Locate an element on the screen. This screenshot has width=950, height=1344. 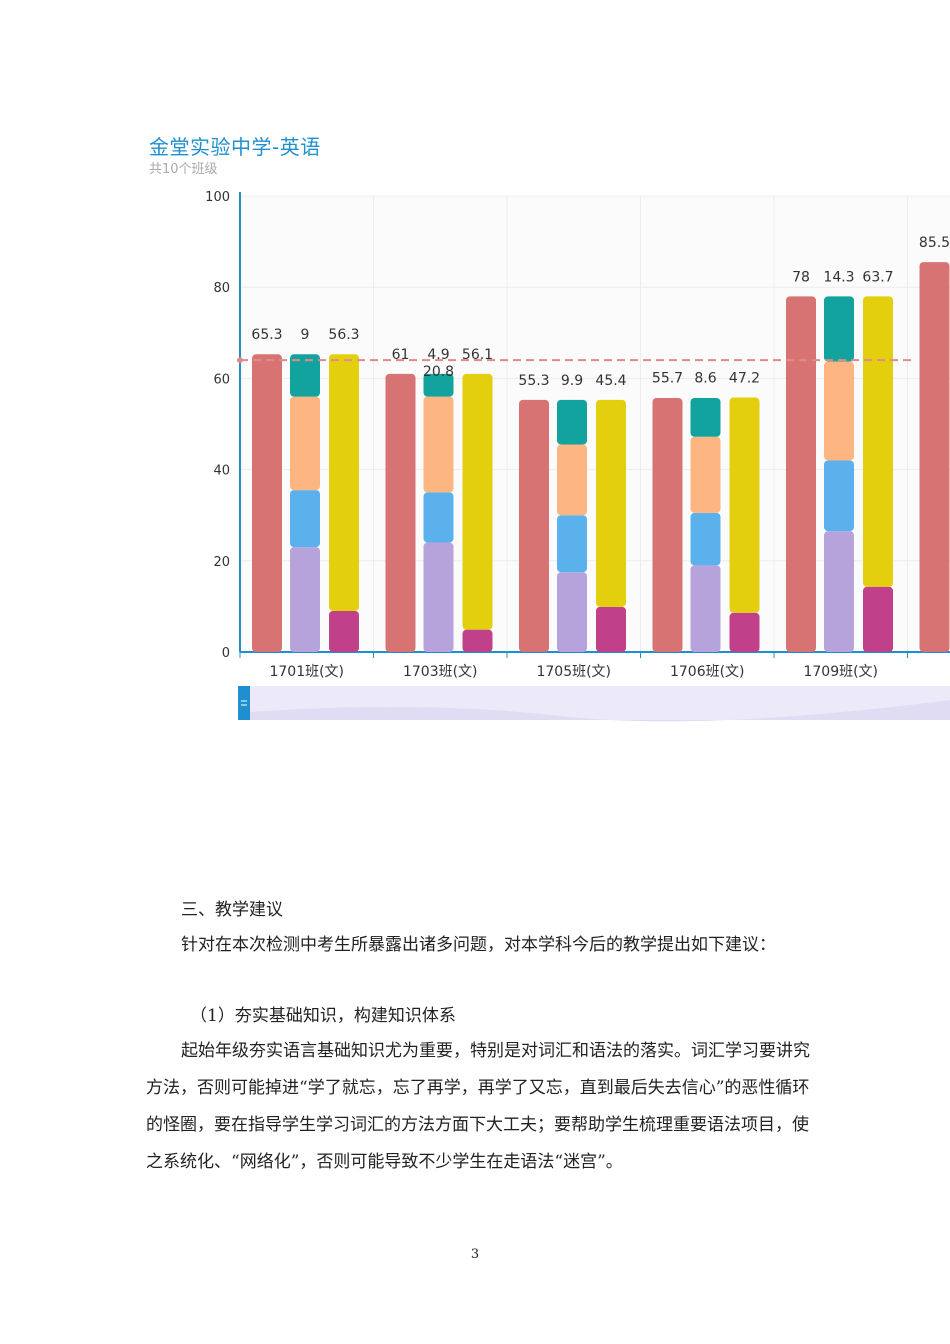
subheading: （1）夯实基础知识，构建知识体系 is located at coordinates (323, 1016).